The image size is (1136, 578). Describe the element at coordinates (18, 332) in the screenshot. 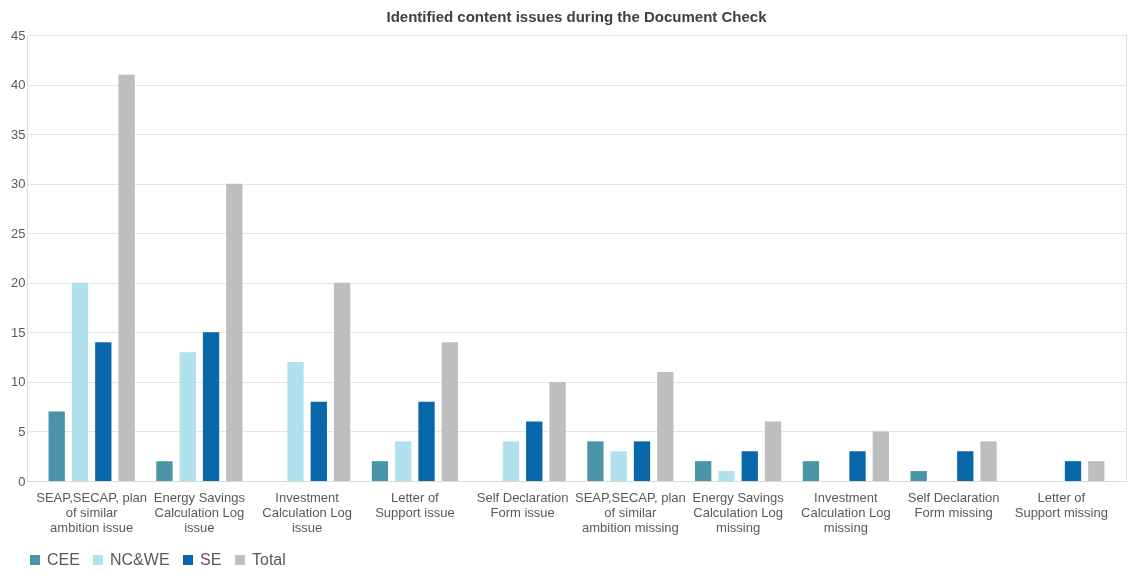

I see `y-tick-label: 15` at that location.